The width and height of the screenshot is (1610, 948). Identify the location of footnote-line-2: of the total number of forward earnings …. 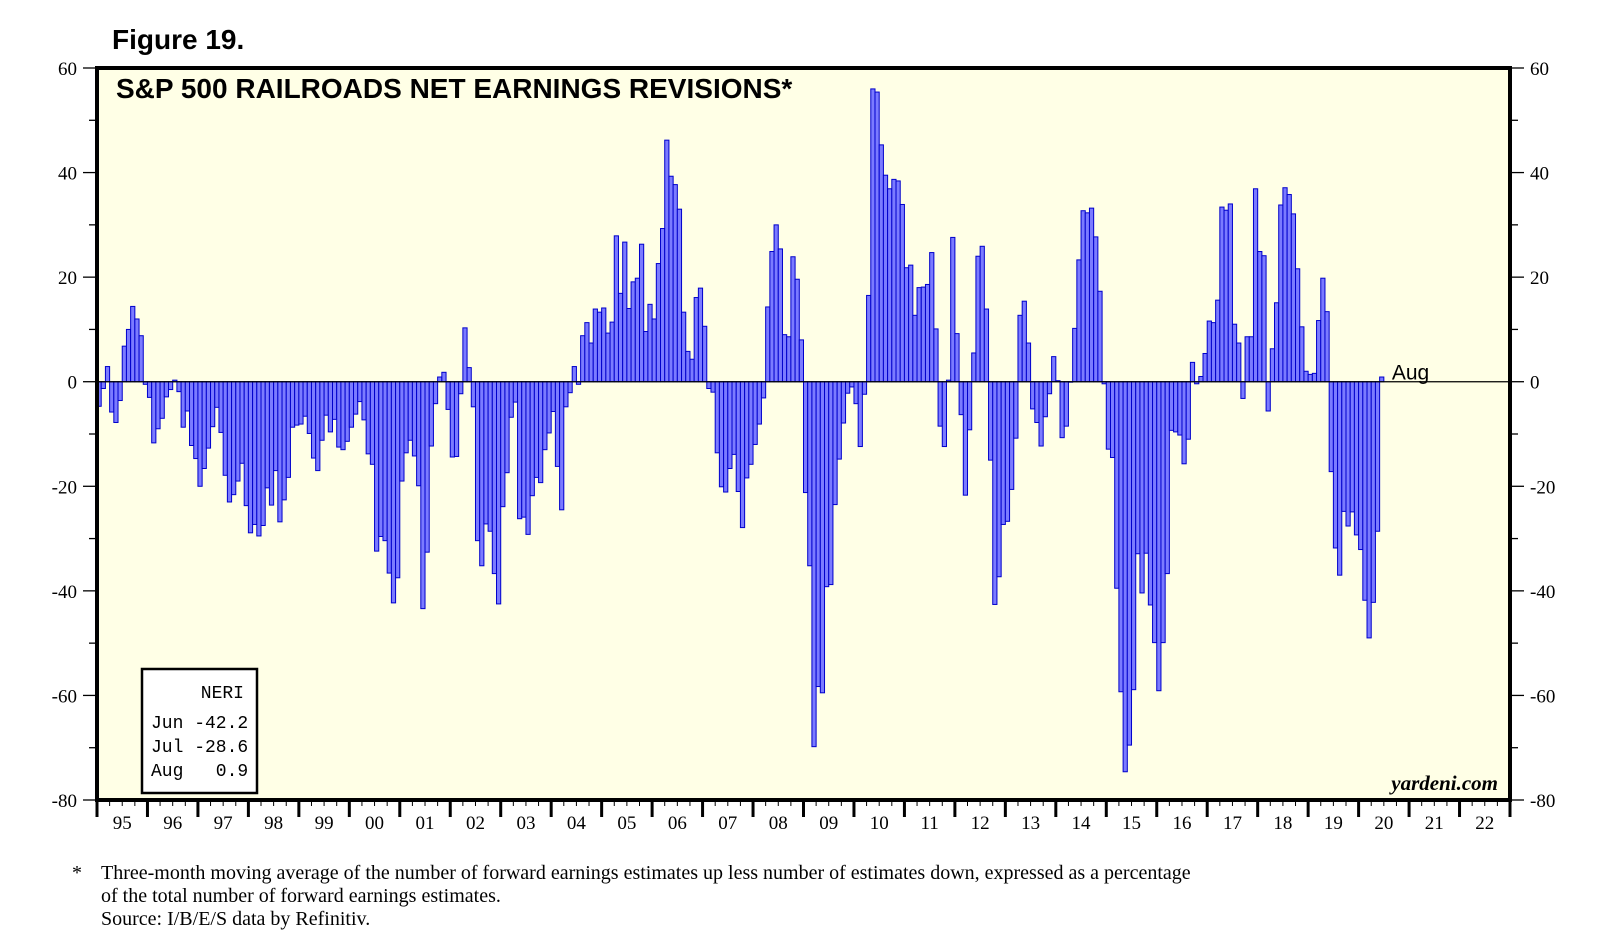
(301, 896).